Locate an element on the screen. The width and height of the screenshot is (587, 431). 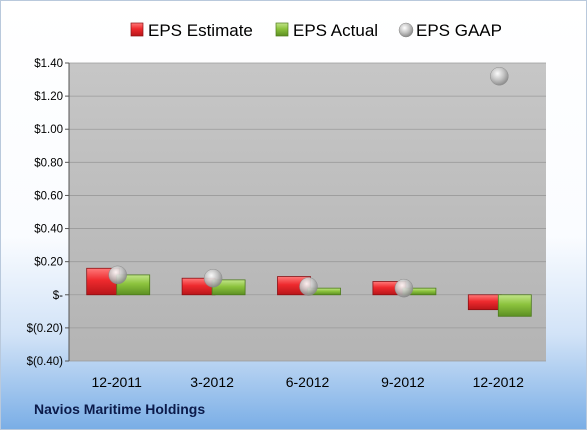
y-tick-label: $0.80 is located at coordinates (48, 163).